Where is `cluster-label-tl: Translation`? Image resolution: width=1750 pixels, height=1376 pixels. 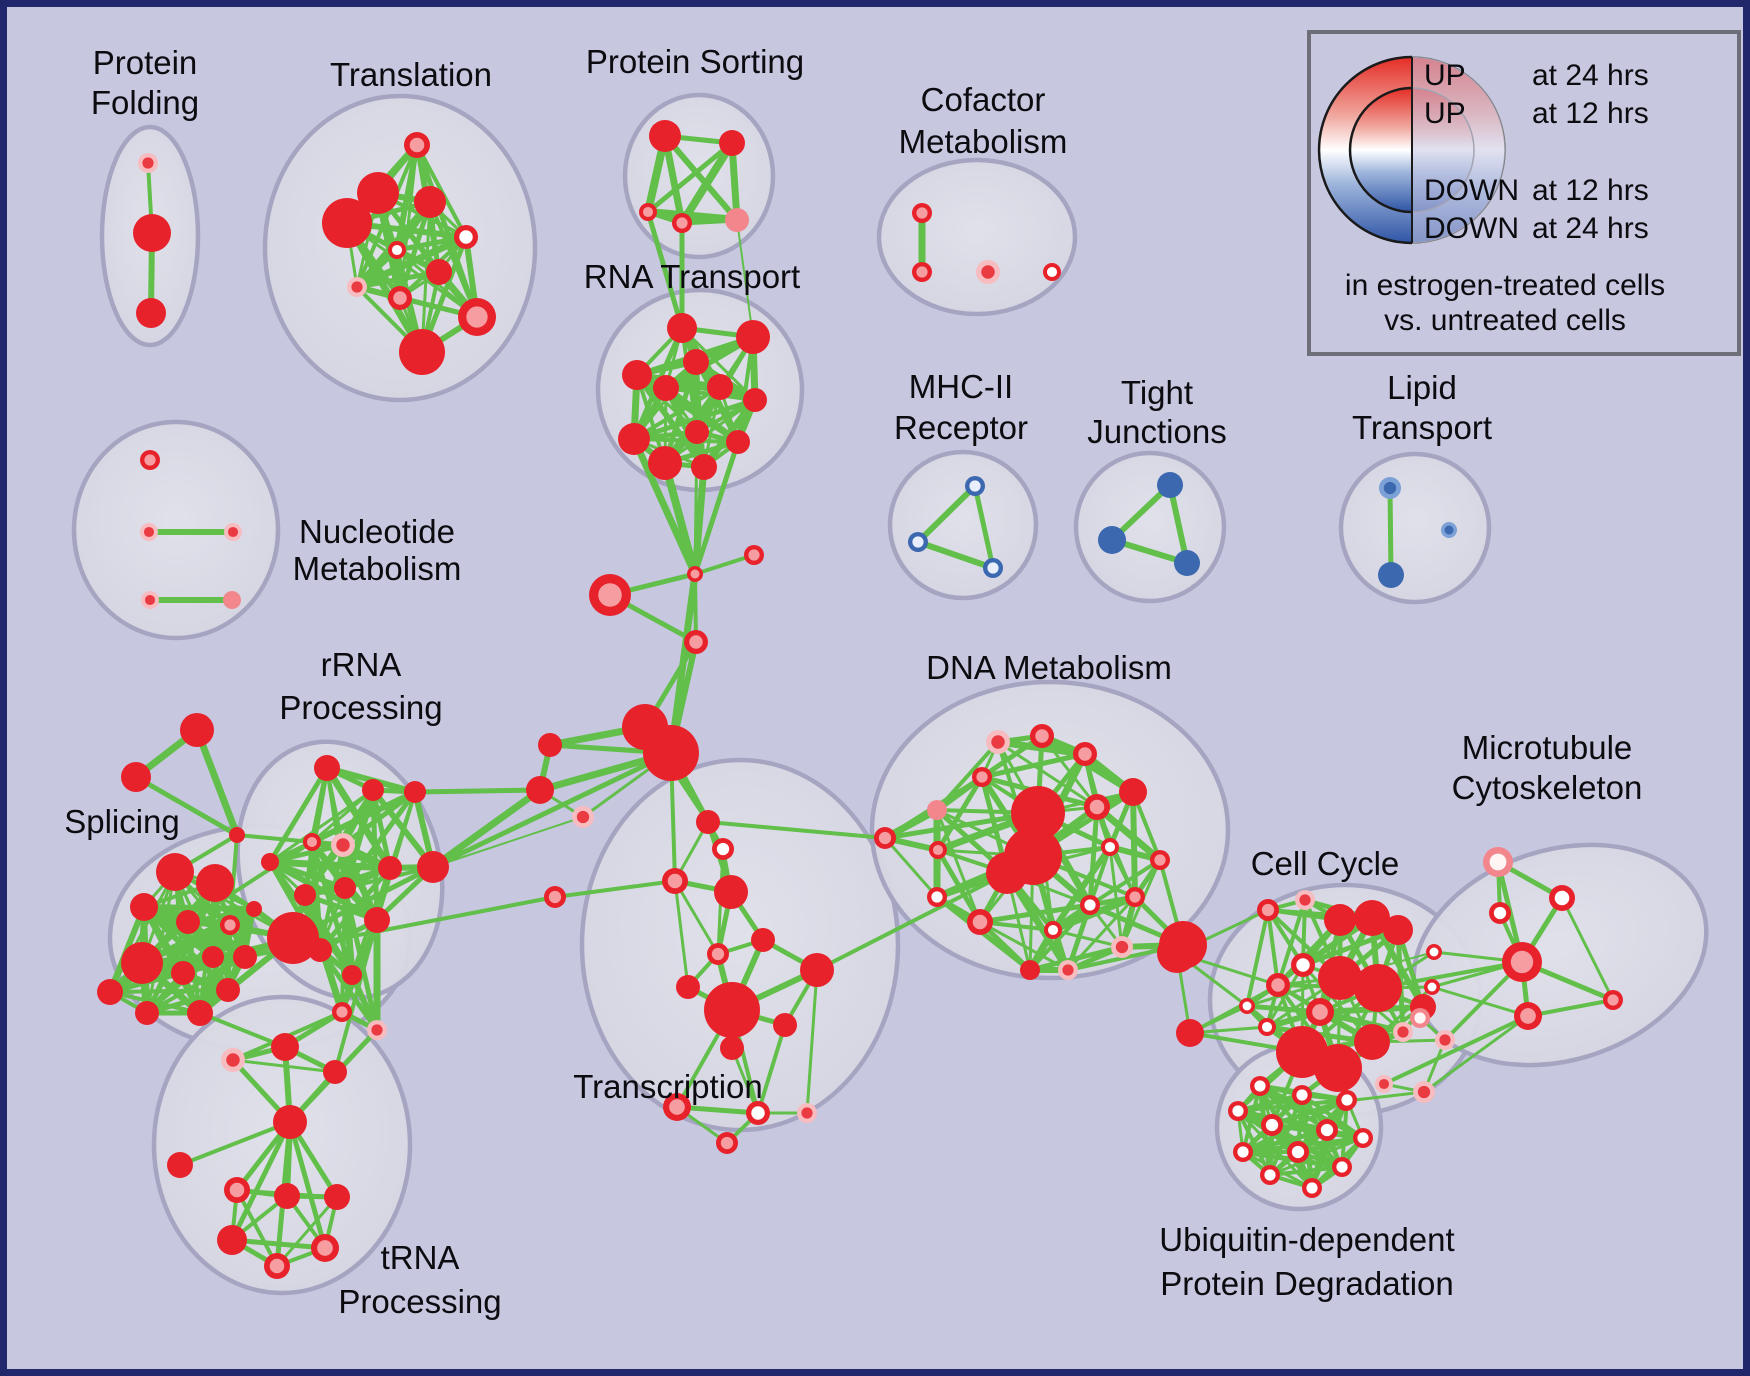
cluster-label-tl: Translation is located at coordinates (411, 74).